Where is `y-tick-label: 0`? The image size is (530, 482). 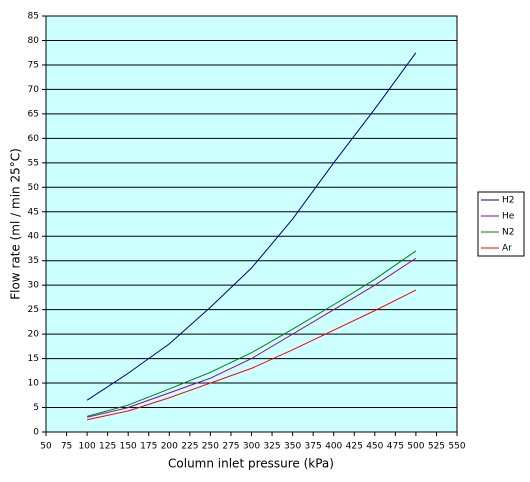
y-tick-label: 0 is located at coordinates (36, 433).